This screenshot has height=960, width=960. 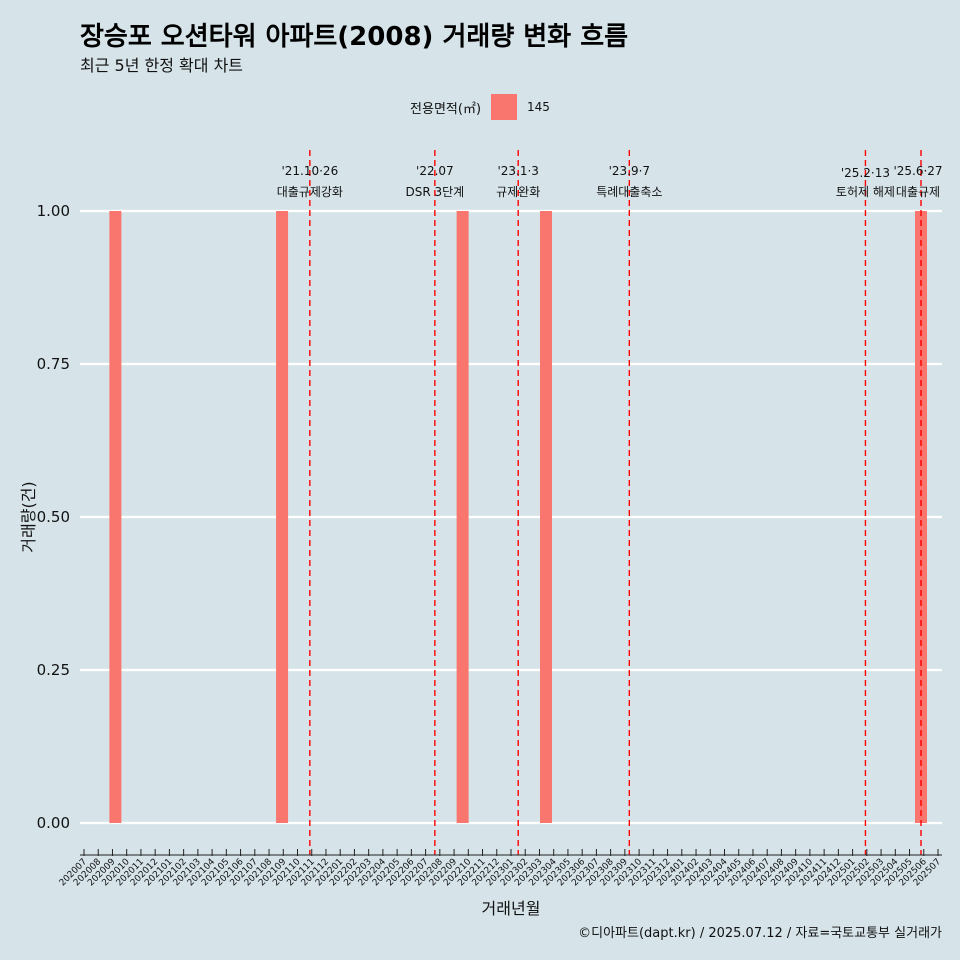 I want to click on event-policy-label: 대출규제강화, so click(x=310, y=192).